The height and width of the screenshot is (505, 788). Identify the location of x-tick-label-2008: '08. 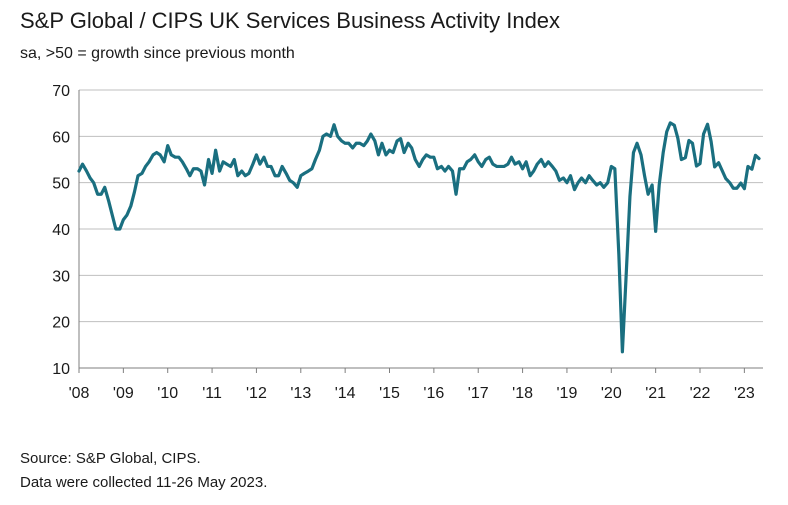
(79, 393).